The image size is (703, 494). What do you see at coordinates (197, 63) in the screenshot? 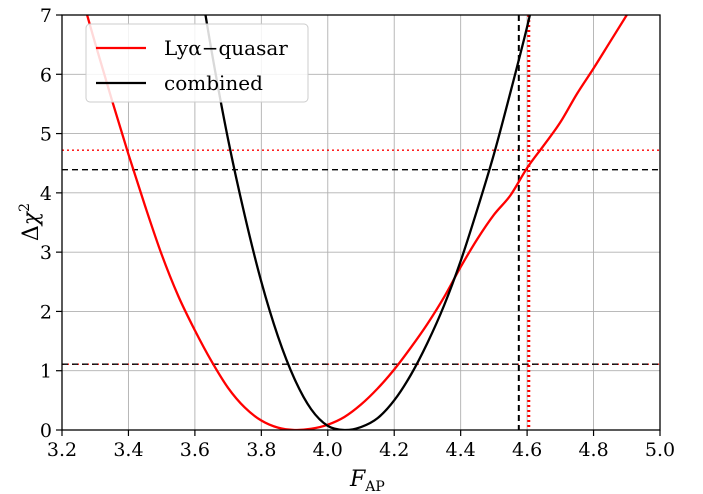
I see `legend: Lyα−quasar combined` at bounding box center [197, 63].